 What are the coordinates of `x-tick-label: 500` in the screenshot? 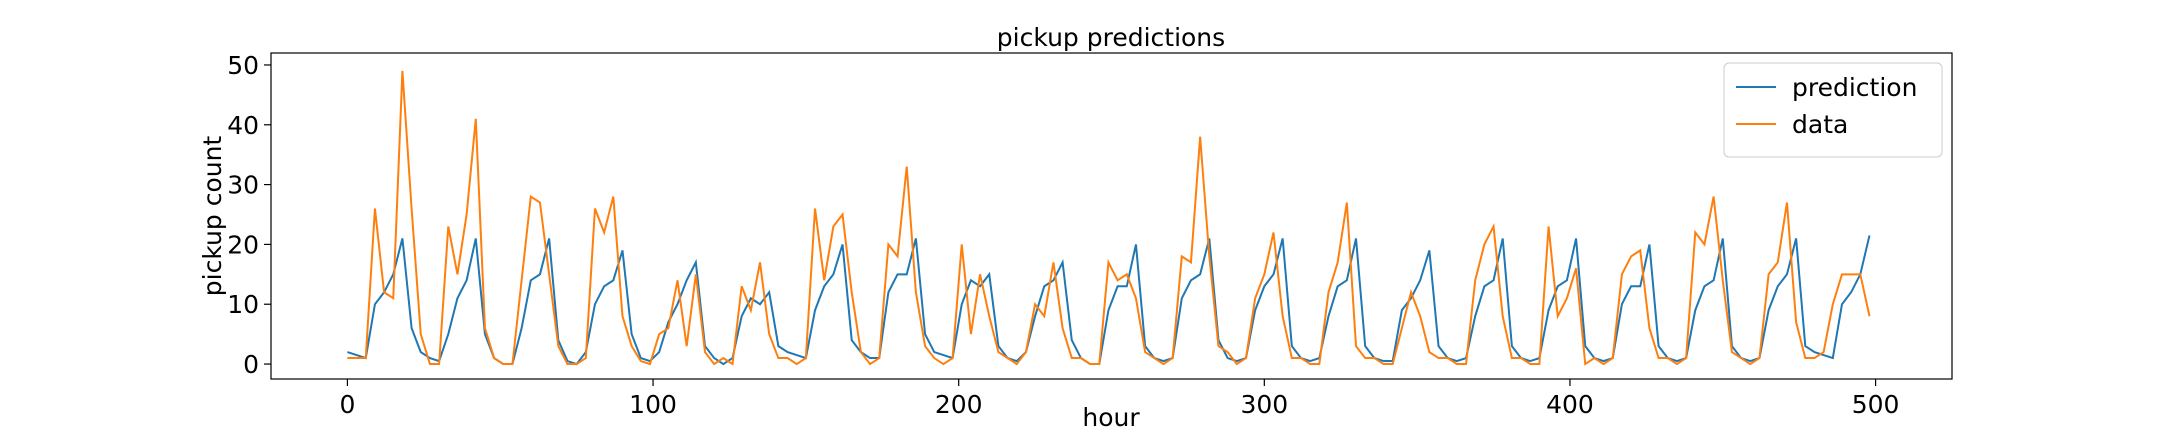 It's located at (1876, 404).